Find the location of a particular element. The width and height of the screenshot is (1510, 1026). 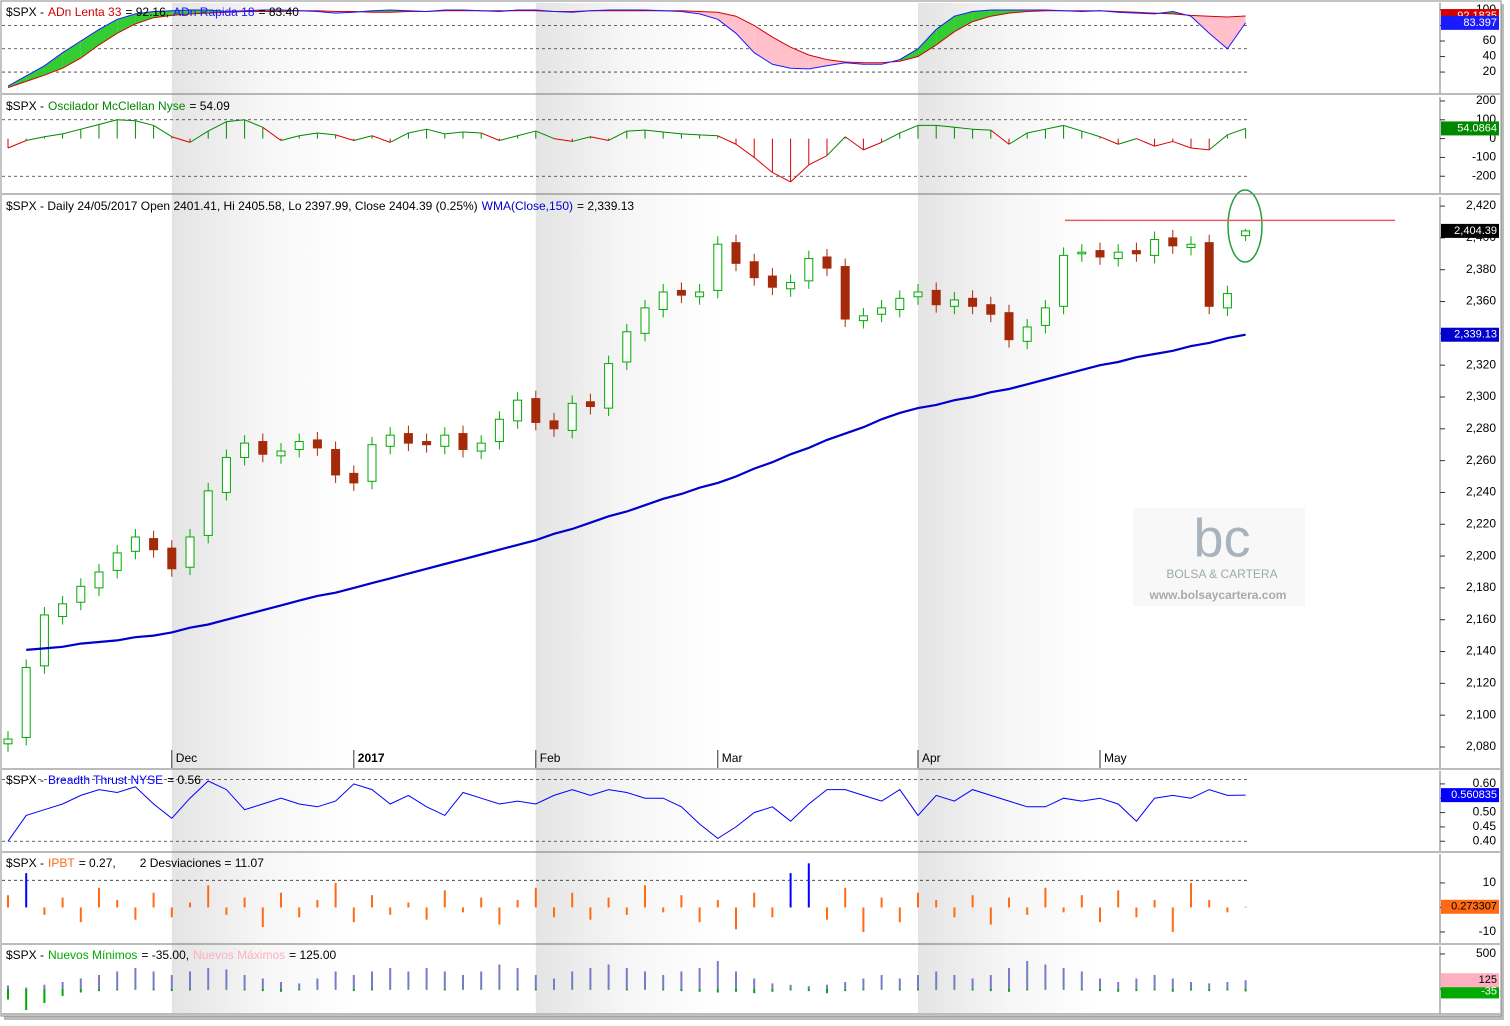

last-value-label: 2,339.13 is located at coordinates (1475, 335).